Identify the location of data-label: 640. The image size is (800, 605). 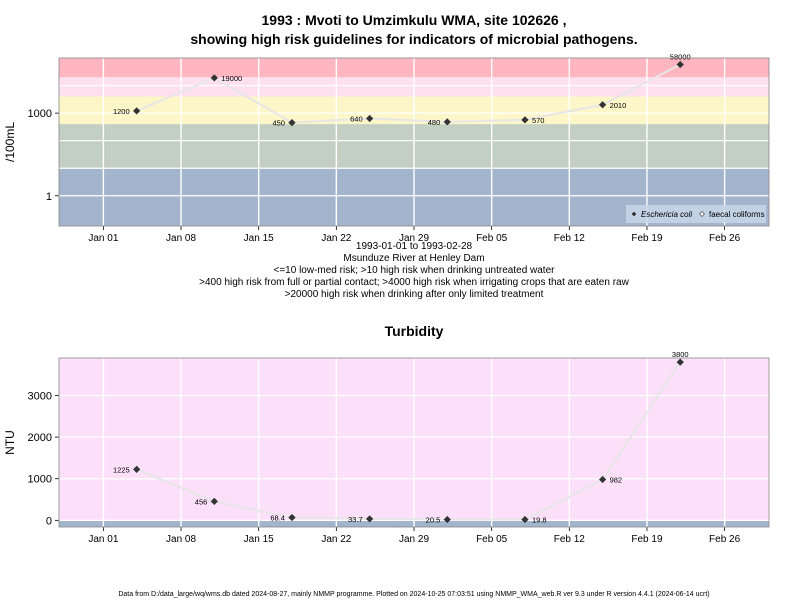
(356, 118).